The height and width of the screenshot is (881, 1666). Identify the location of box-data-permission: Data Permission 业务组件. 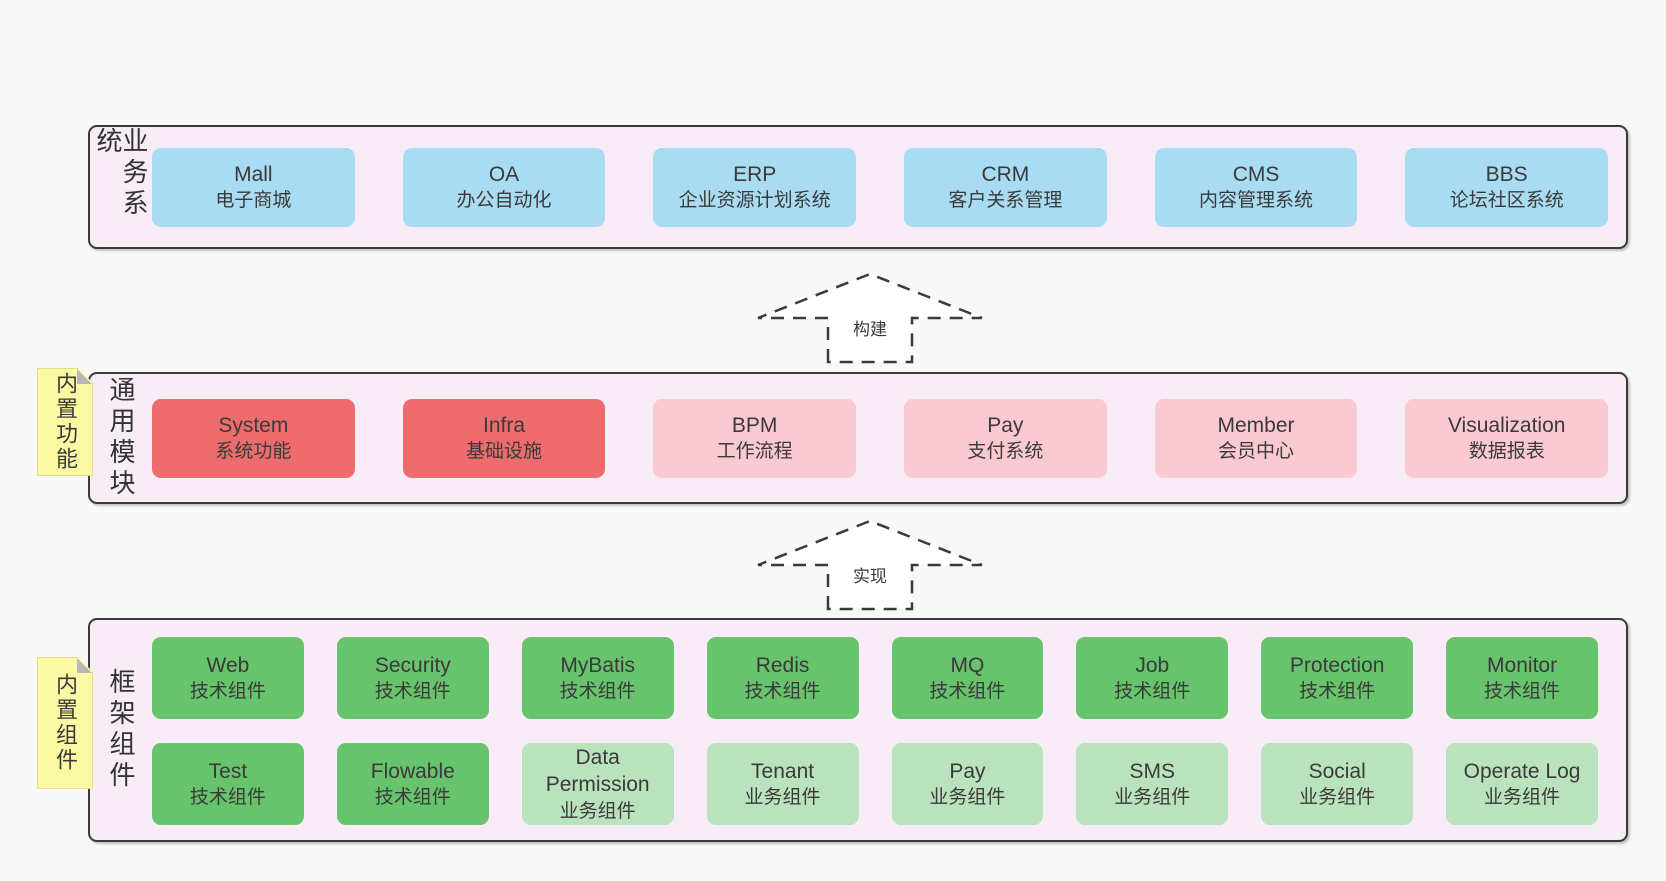
(597, 784).